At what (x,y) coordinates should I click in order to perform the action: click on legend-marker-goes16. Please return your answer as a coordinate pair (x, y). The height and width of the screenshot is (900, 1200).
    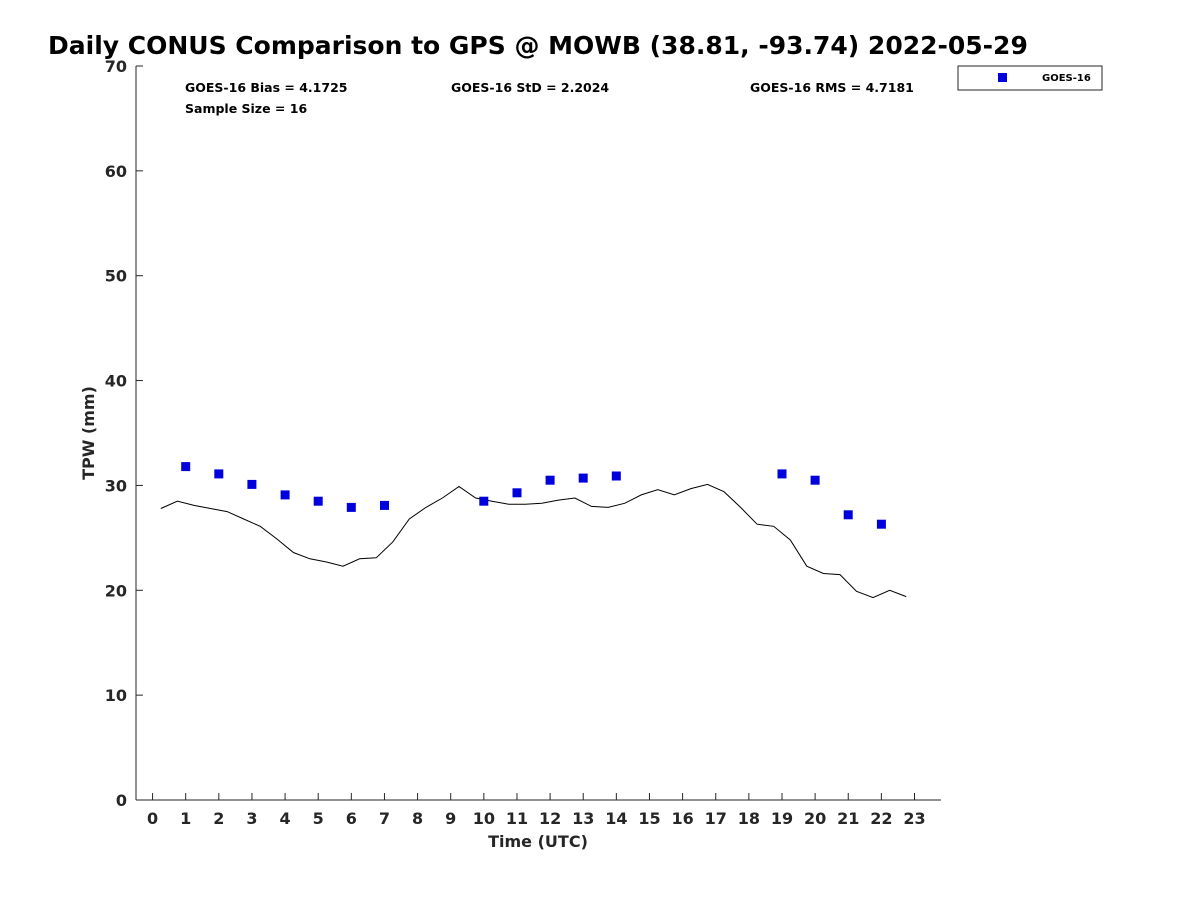
    Looking at the image, I should click on (1002, 77).